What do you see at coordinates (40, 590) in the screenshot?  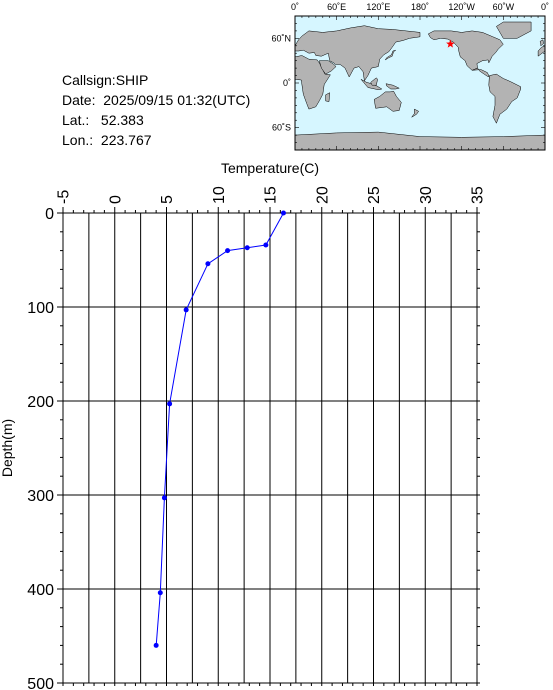 I see `y-tick-label: 400` at bounding box center [40, 590].